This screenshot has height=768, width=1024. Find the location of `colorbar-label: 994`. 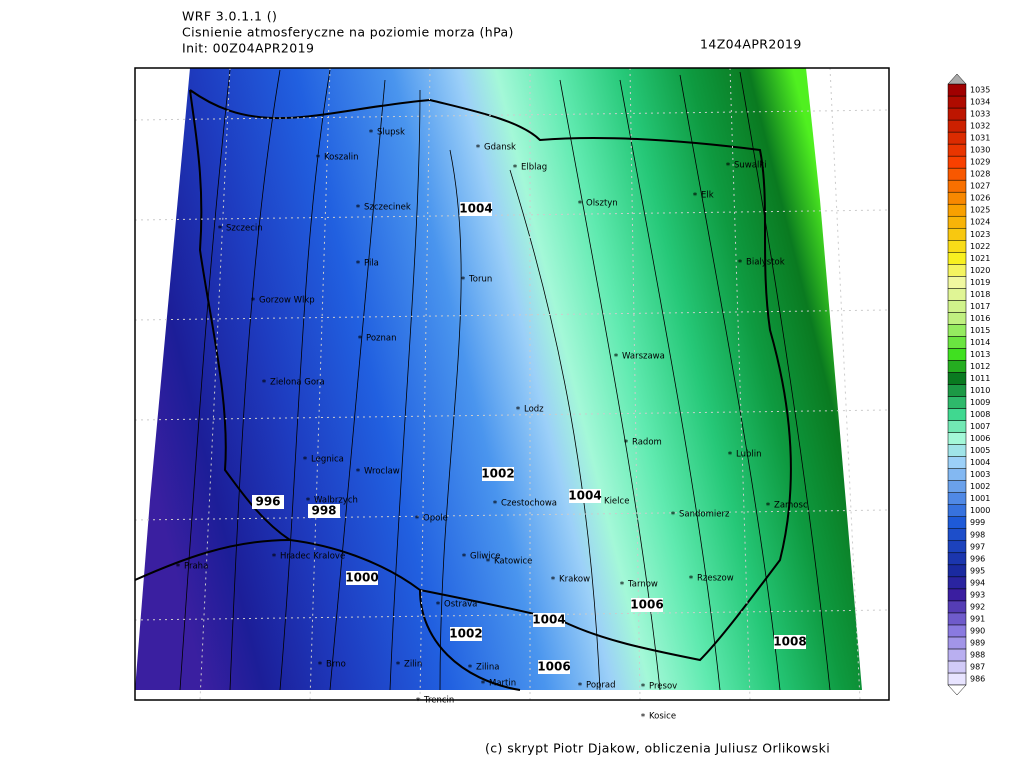

colorbar-label: 994 is located at coordinates (977, 582).